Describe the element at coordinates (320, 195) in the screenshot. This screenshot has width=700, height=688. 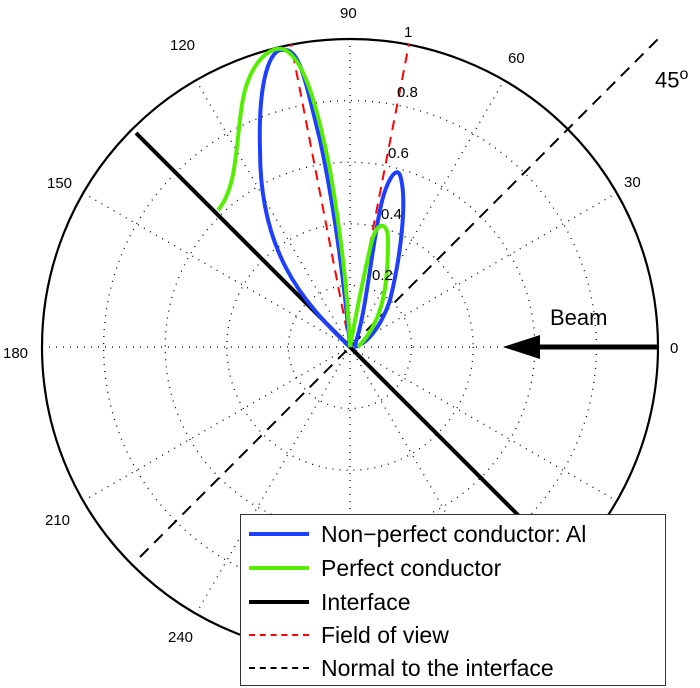
I see `fov-line-left` at that location.